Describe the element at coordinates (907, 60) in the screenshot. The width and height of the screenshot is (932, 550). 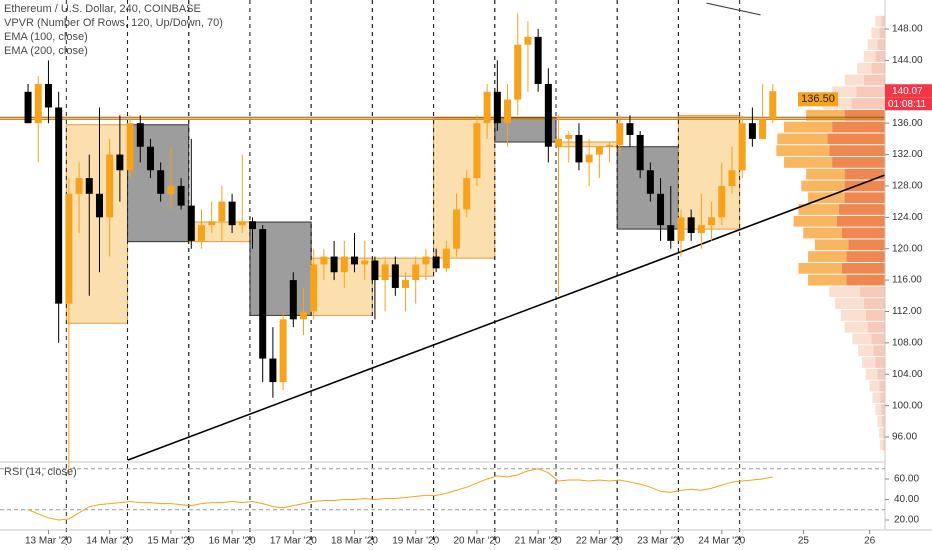
I see `y-tick-label: 144.00` at that location.